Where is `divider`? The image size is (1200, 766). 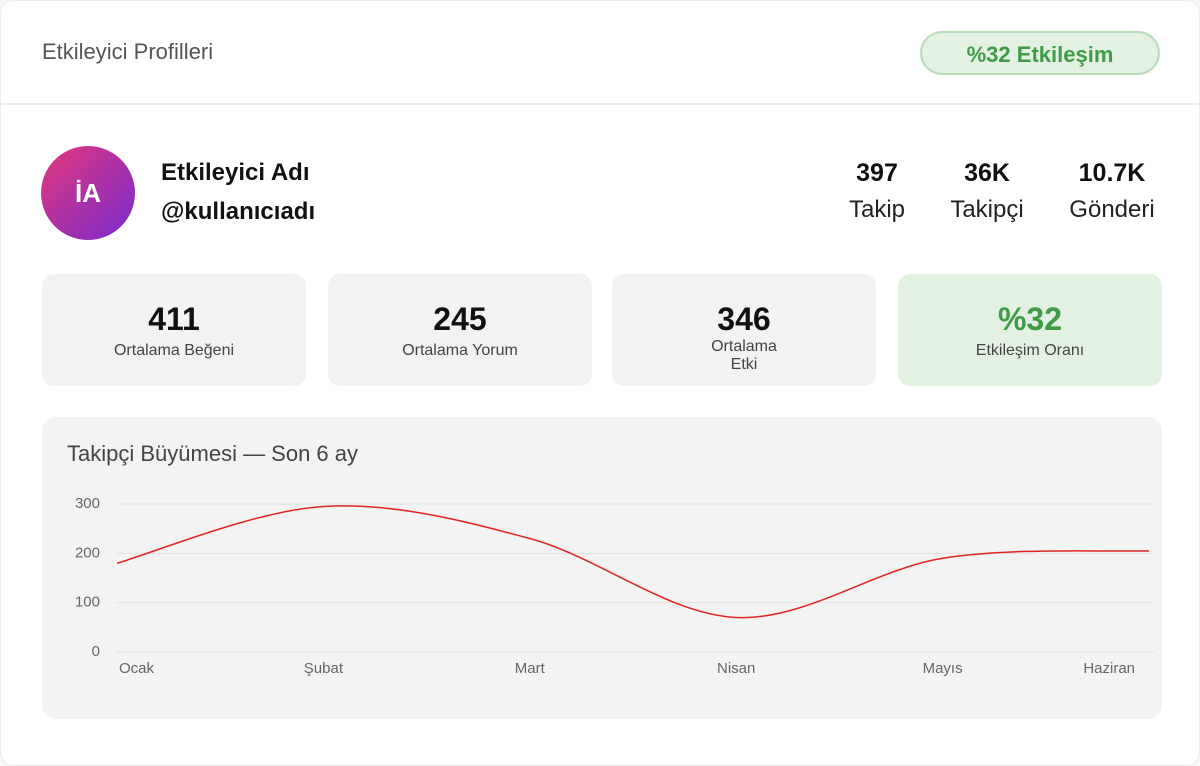
divider is located at coordinates (600, 104).